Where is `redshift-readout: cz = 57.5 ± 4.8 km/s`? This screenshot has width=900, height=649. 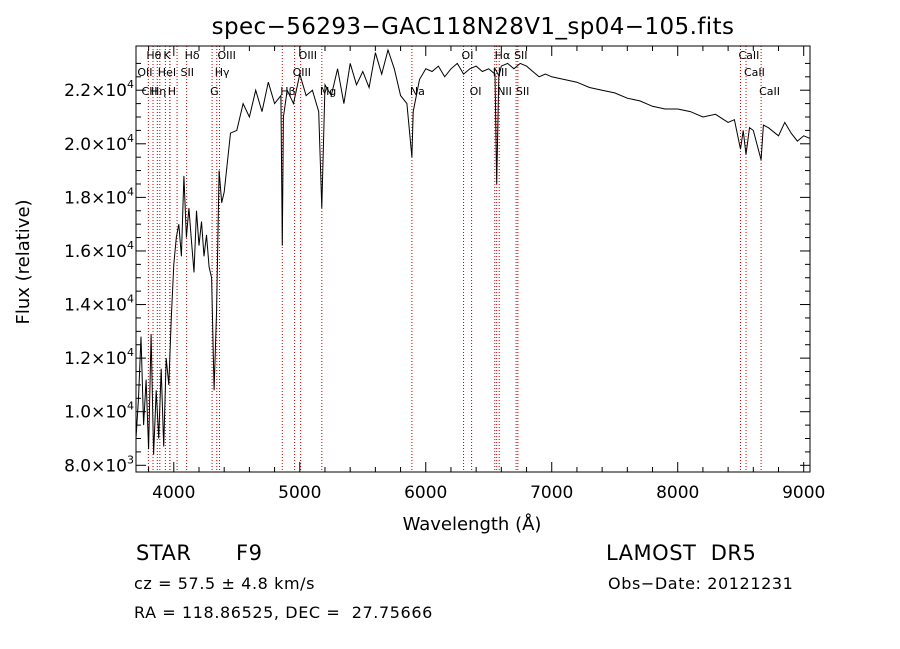 redshift-readout: cz = 57.5 ± 4.8 km/s is located at coordinates (225, 583).